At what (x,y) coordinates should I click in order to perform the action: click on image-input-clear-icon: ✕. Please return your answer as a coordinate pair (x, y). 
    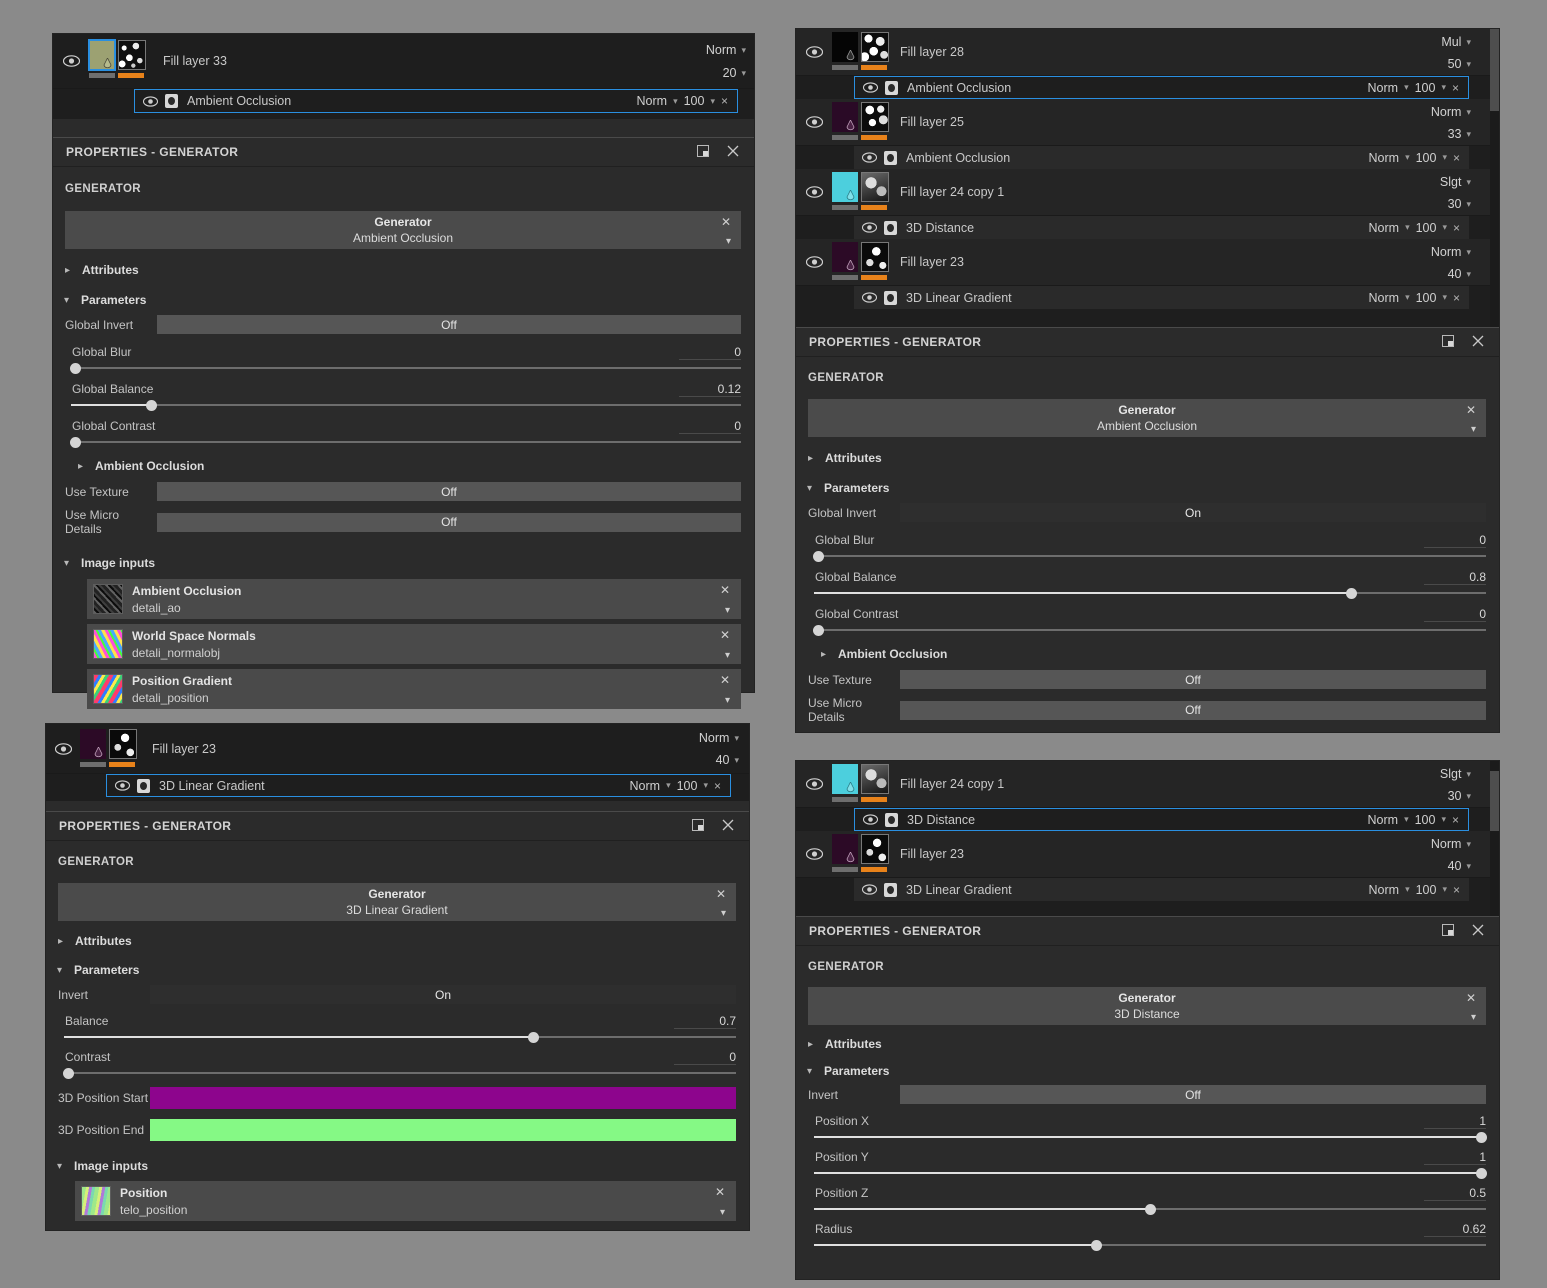
    Looking at the image, I should click on (724, 635).